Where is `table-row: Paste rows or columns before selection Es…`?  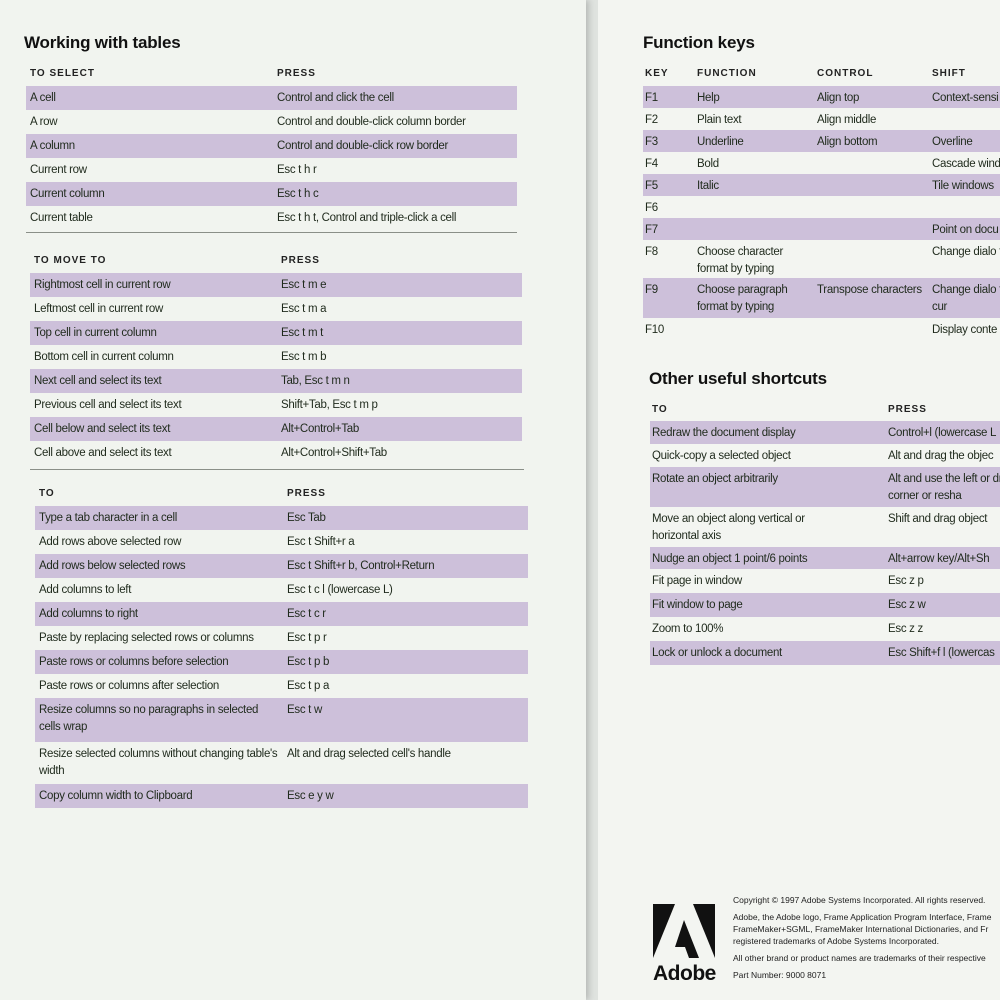
table-row: Paste rows or columns before selection Es… is located at coordinates (281, 662).